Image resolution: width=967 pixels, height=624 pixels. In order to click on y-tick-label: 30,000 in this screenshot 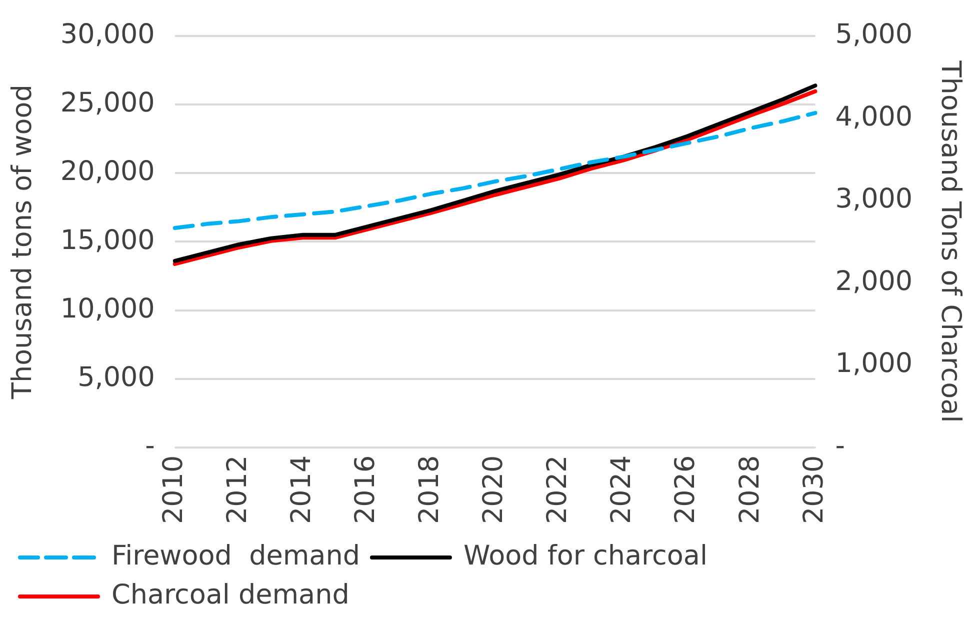, I will do `click(107, 34)`.